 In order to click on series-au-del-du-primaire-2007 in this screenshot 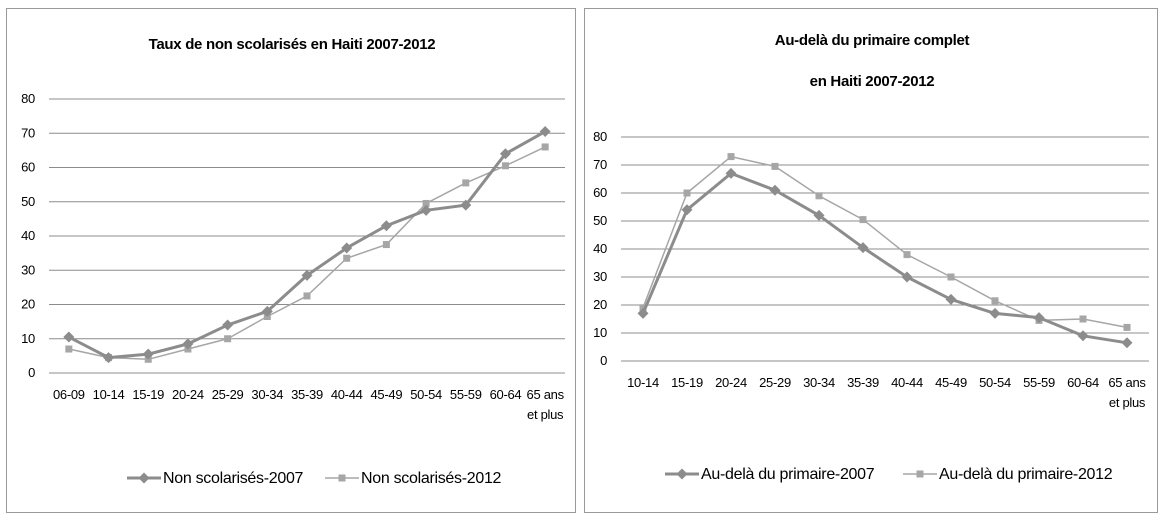, I will do `click(885, 258)`.